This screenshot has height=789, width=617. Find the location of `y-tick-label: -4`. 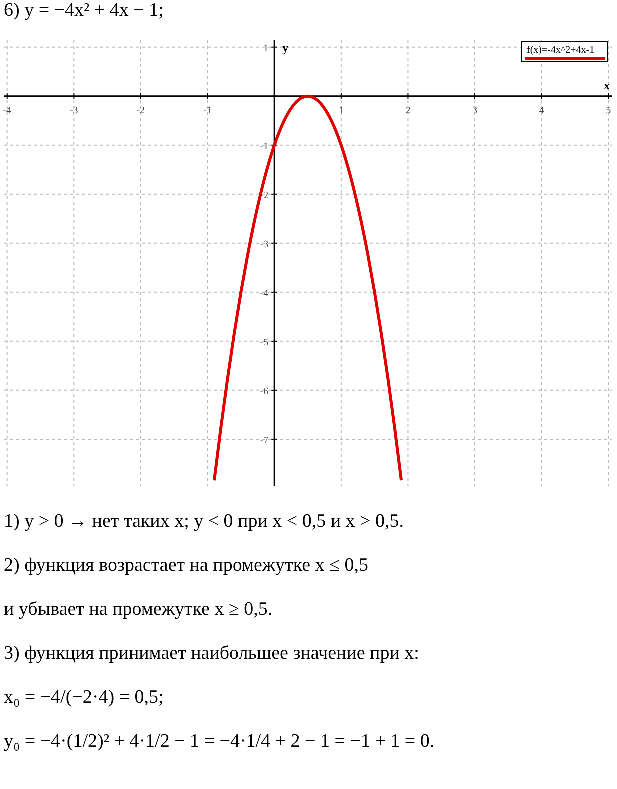

y-tick-label: -4 is located at coordinates (264, 294).